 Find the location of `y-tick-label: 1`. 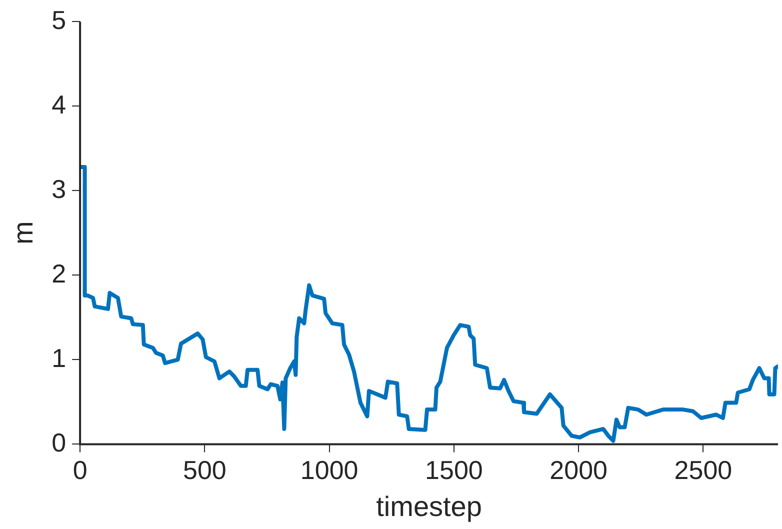

y-tick-label: 1 is located at coordinates (59, 357).